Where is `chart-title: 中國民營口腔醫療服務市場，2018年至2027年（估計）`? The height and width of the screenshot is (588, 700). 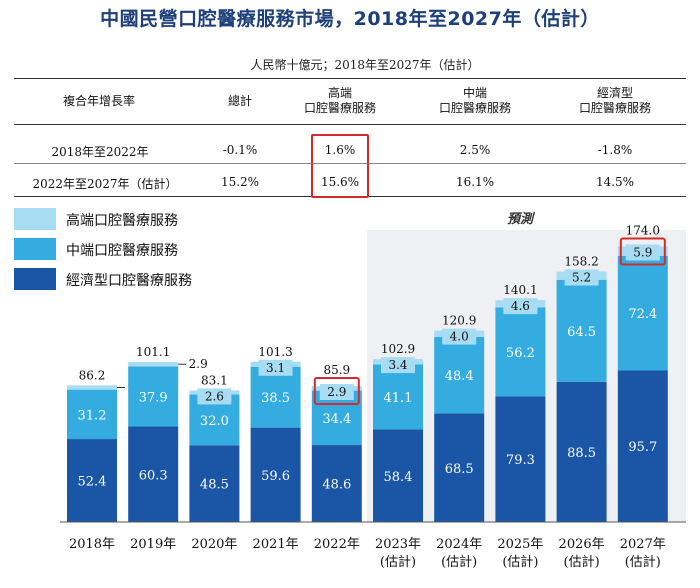
chart-title: 中國民營口腔醫療服務市場，2018年至2027年（估計） is located at coordinates (350, 19).